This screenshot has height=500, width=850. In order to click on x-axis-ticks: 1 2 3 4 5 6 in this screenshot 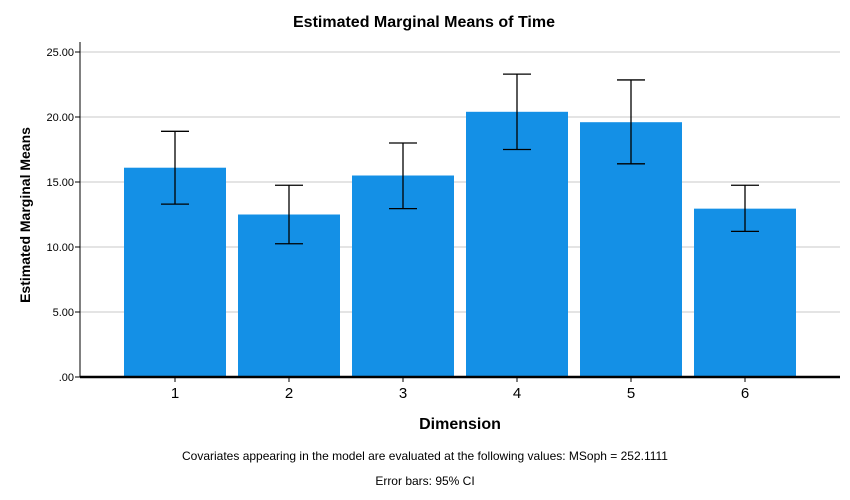, I will do `click(460, 389)`.